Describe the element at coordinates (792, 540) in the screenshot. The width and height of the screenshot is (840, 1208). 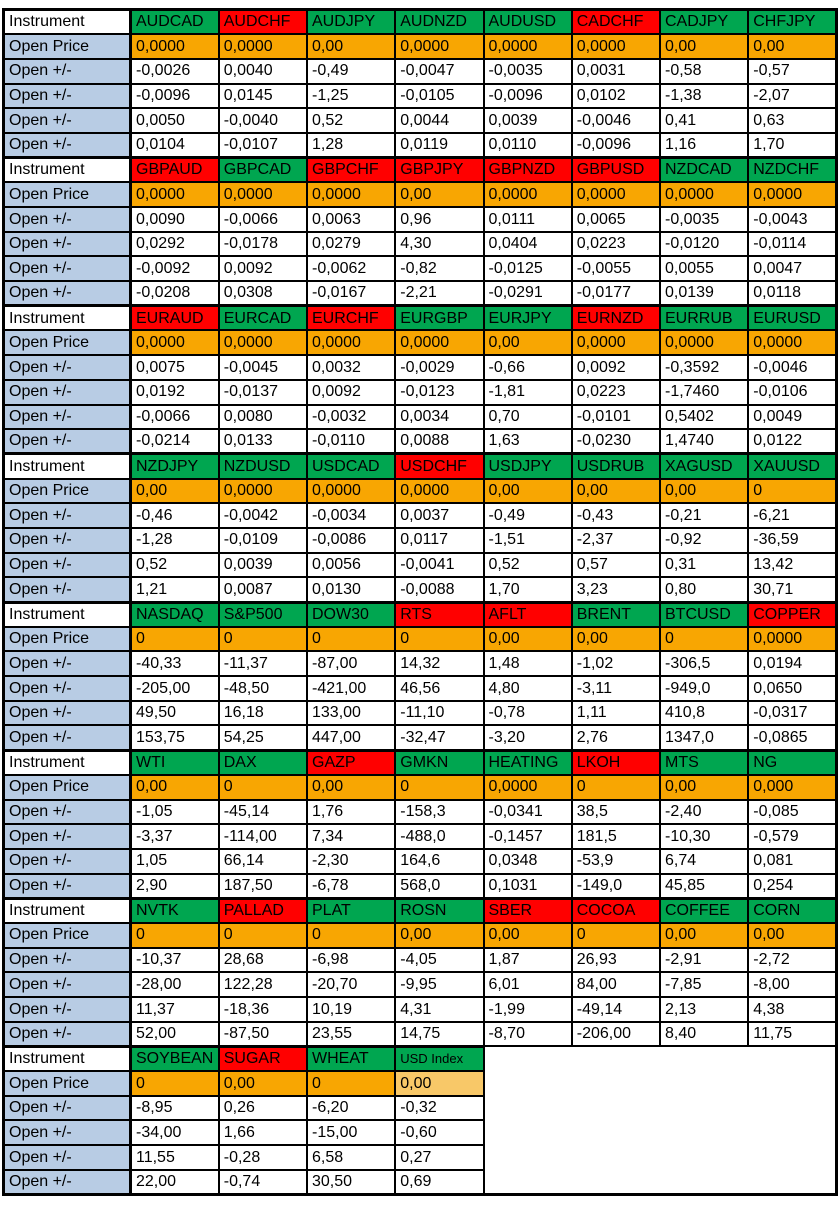
I see `open-change-cell: -36,59` at that location.